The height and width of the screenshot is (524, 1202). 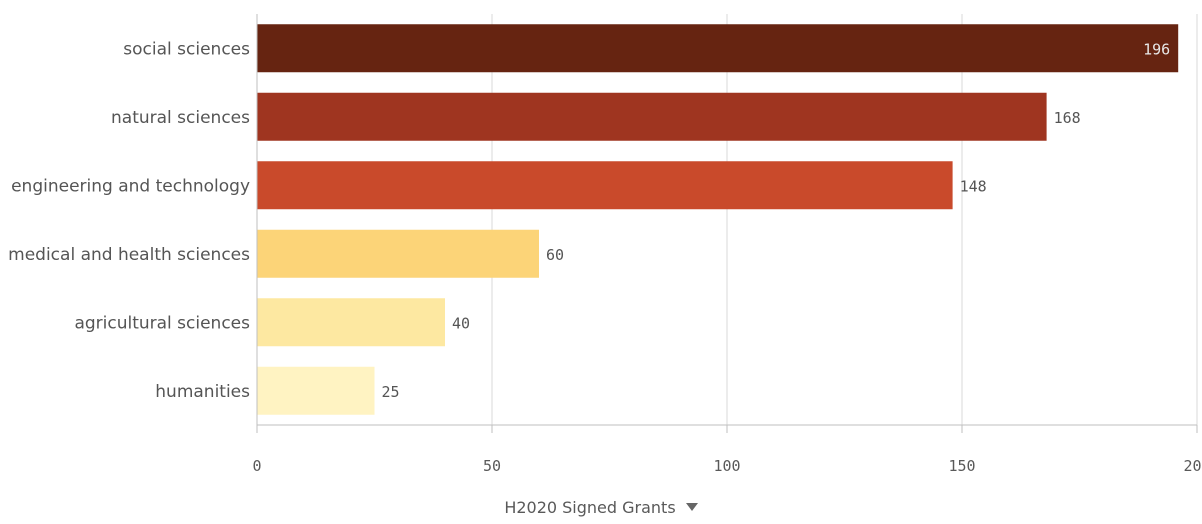 I want to click on x-tick-label: 100, so click(x=726, y=466).